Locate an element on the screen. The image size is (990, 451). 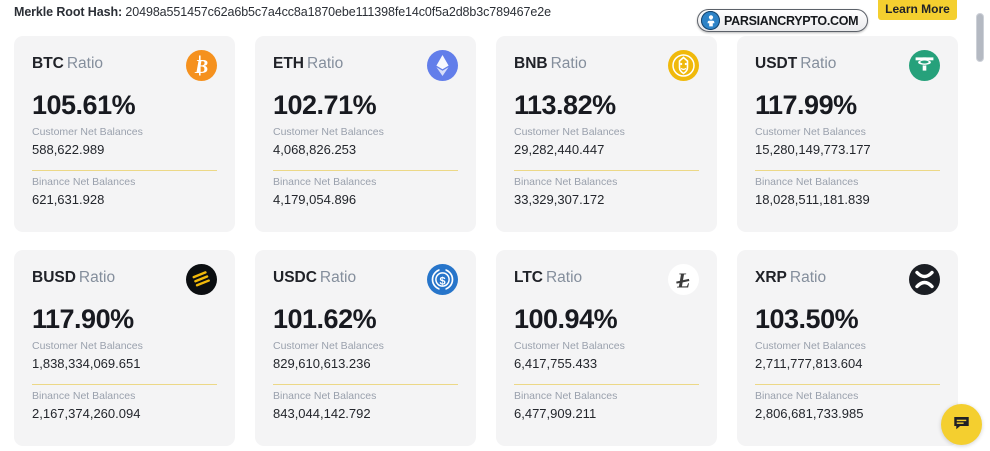
asset-symbol: XRP is located at coordinates (771, 277).